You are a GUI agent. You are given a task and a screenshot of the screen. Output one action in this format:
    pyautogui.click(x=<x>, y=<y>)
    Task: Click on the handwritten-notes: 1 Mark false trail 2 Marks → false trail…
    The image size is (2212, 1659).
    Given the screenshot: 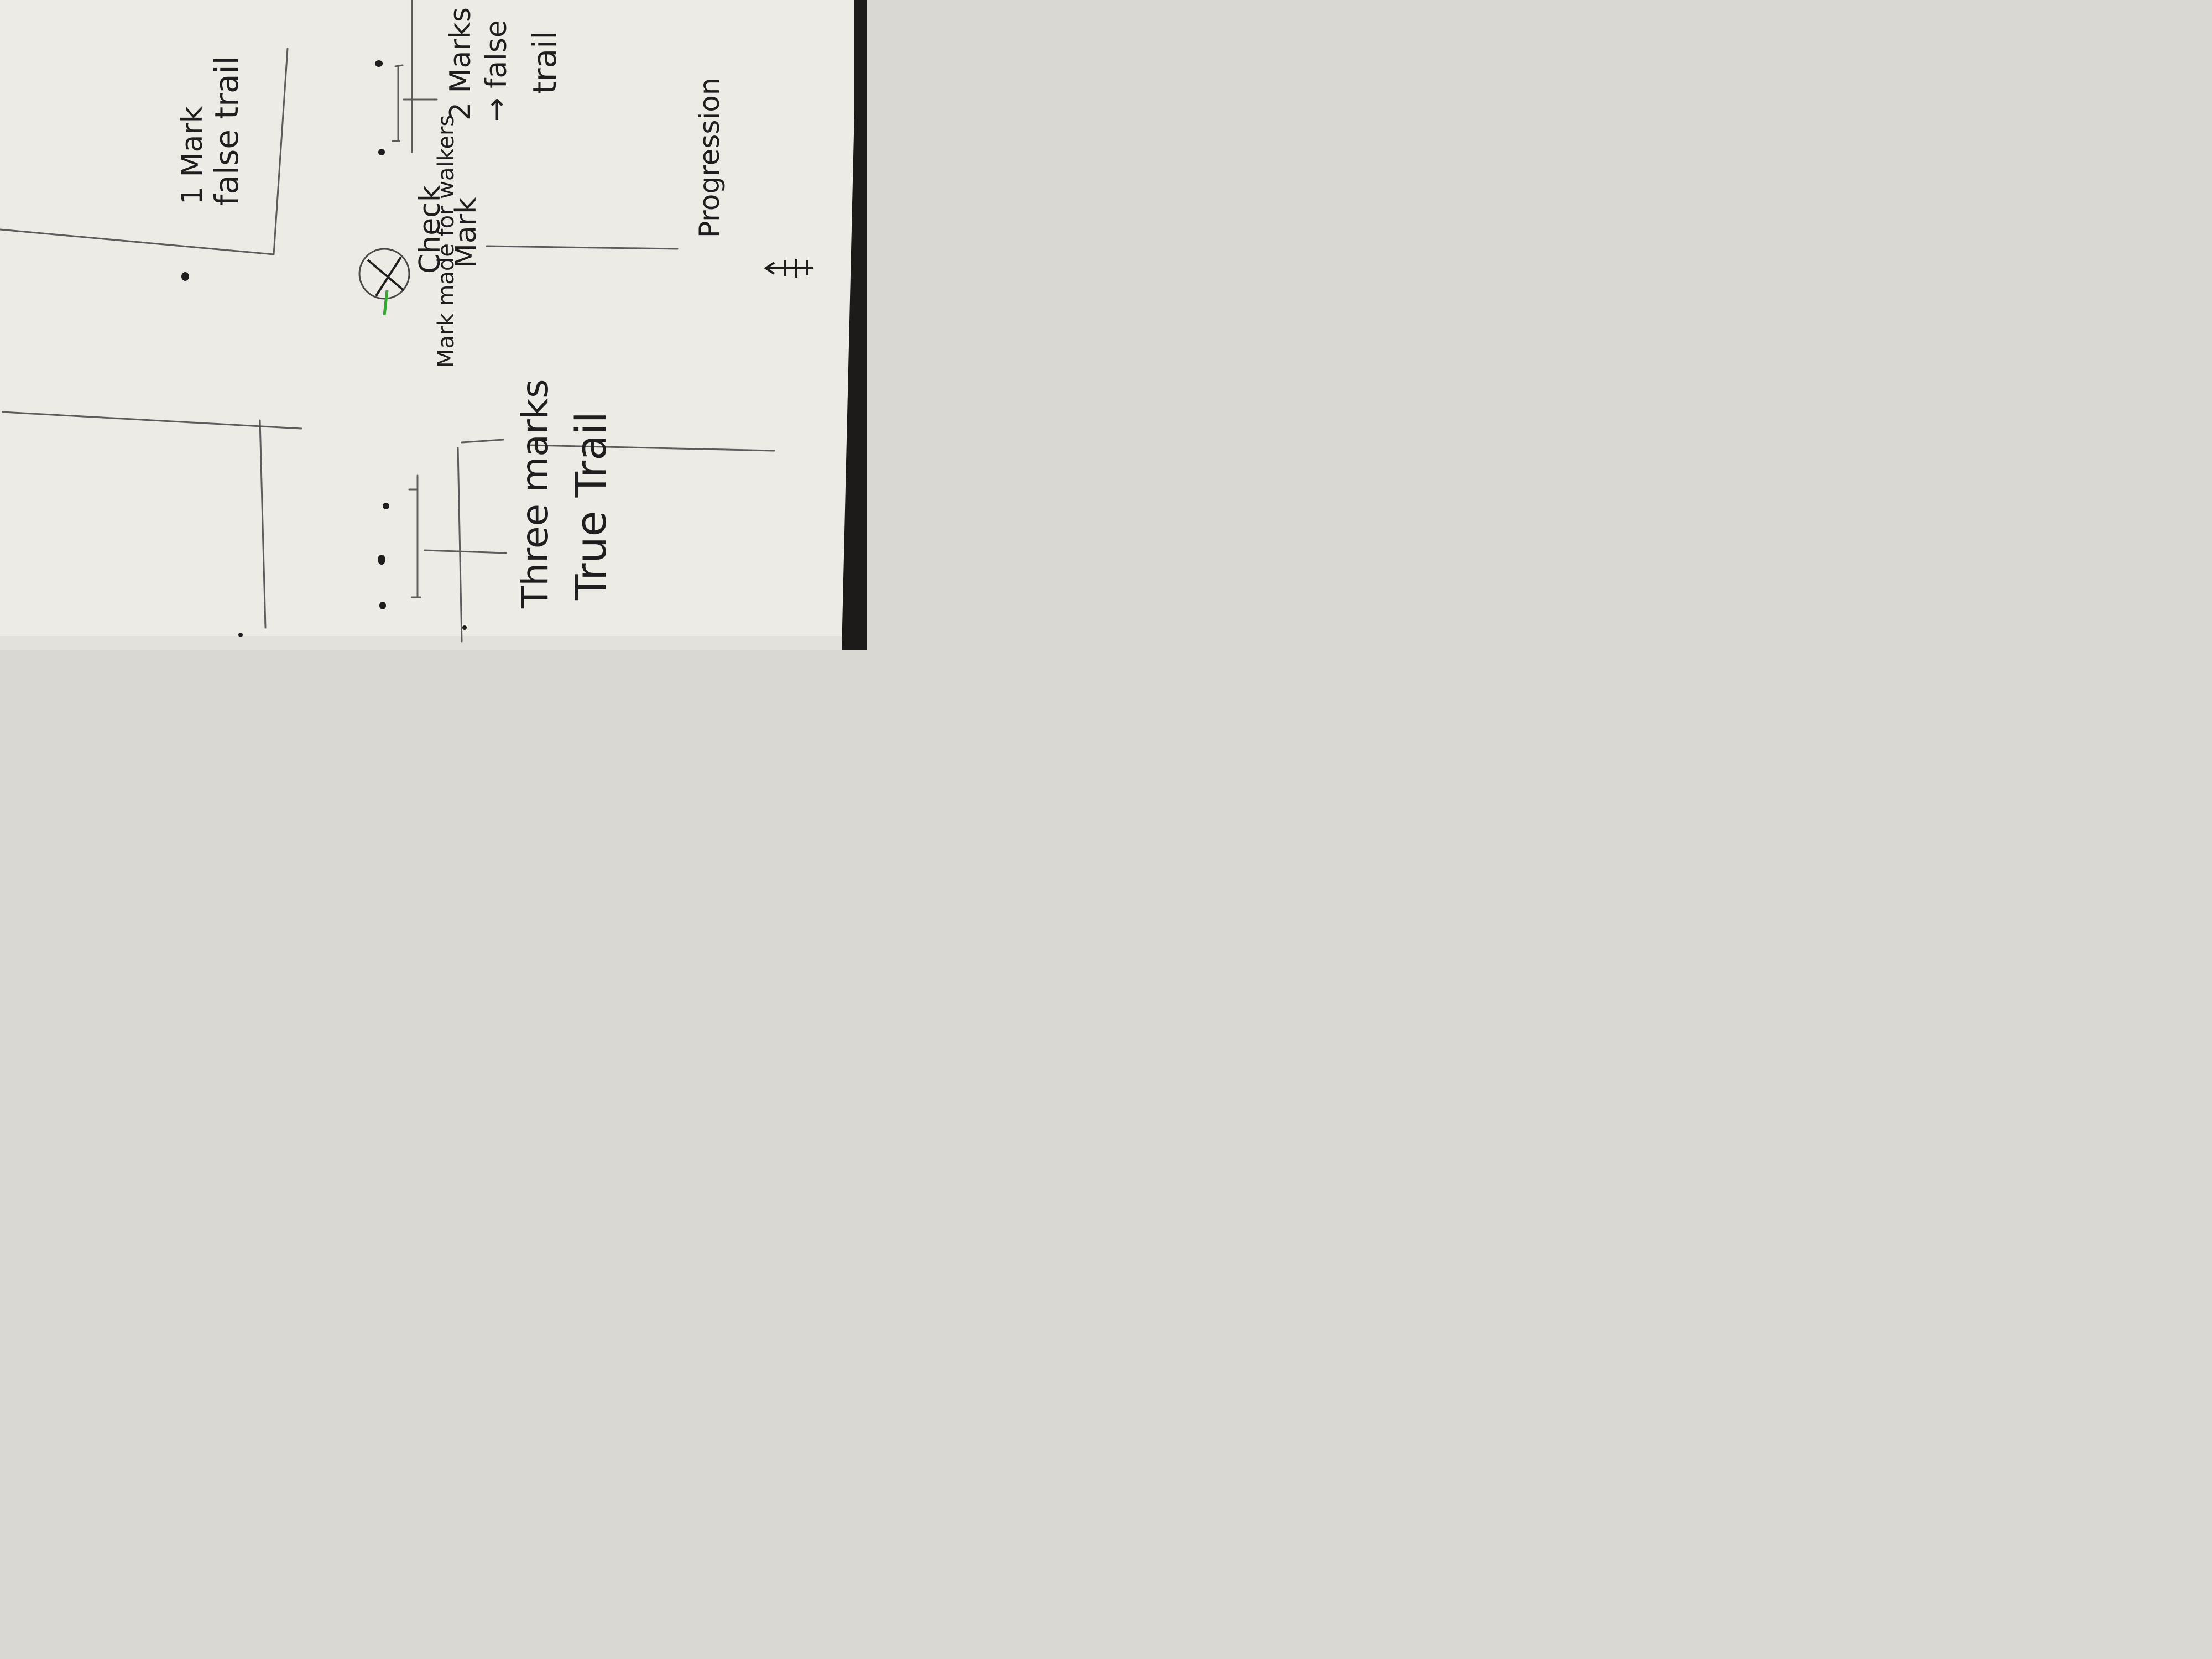 What is the action you would take?
    pyautogui.click(x=363, y=304)
    